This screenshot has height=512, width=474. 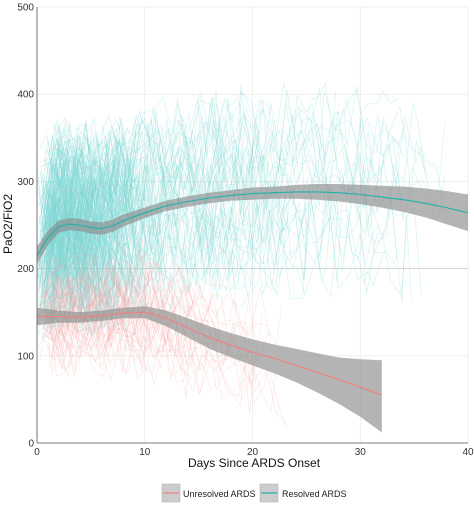 What do you see at coordinates (25, 269) in the screenshot?
I see `y-tick-label: 200` at bounding box center [25, 269].